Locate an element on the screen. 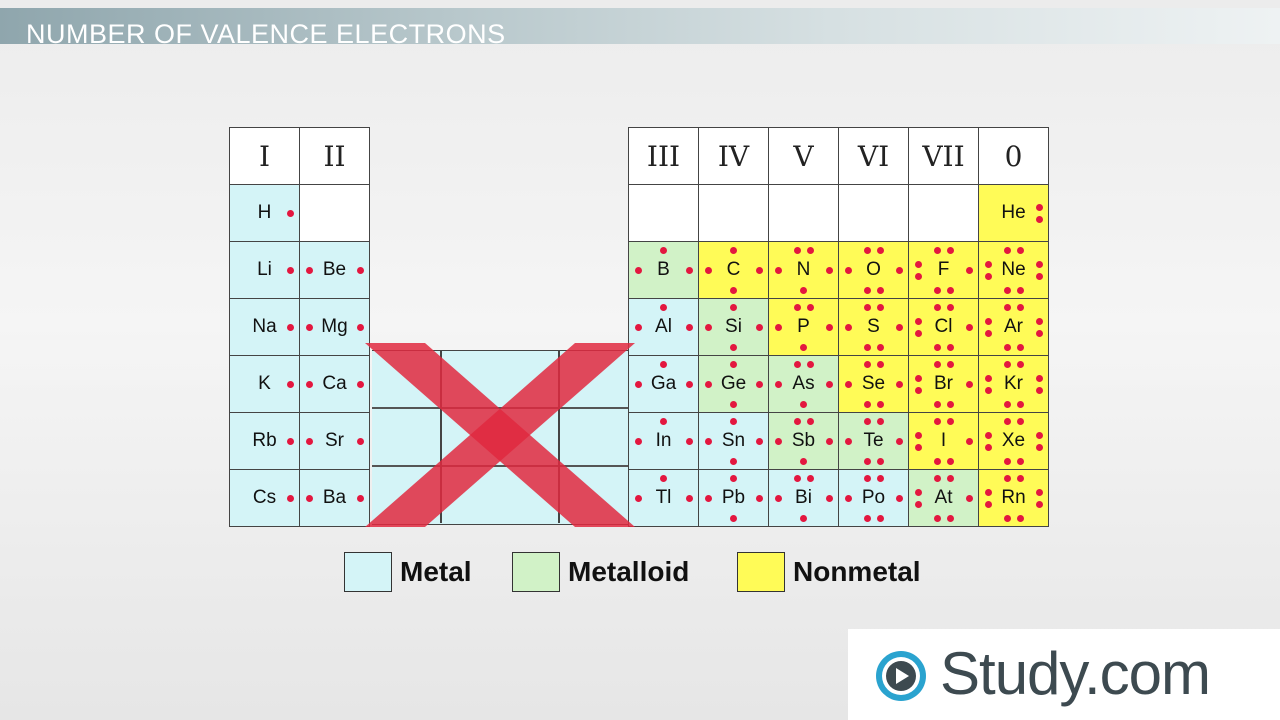 The width and height of the screenshot is (1280, 720). element-symbol: Ar is located at coordinates (1013, 326).